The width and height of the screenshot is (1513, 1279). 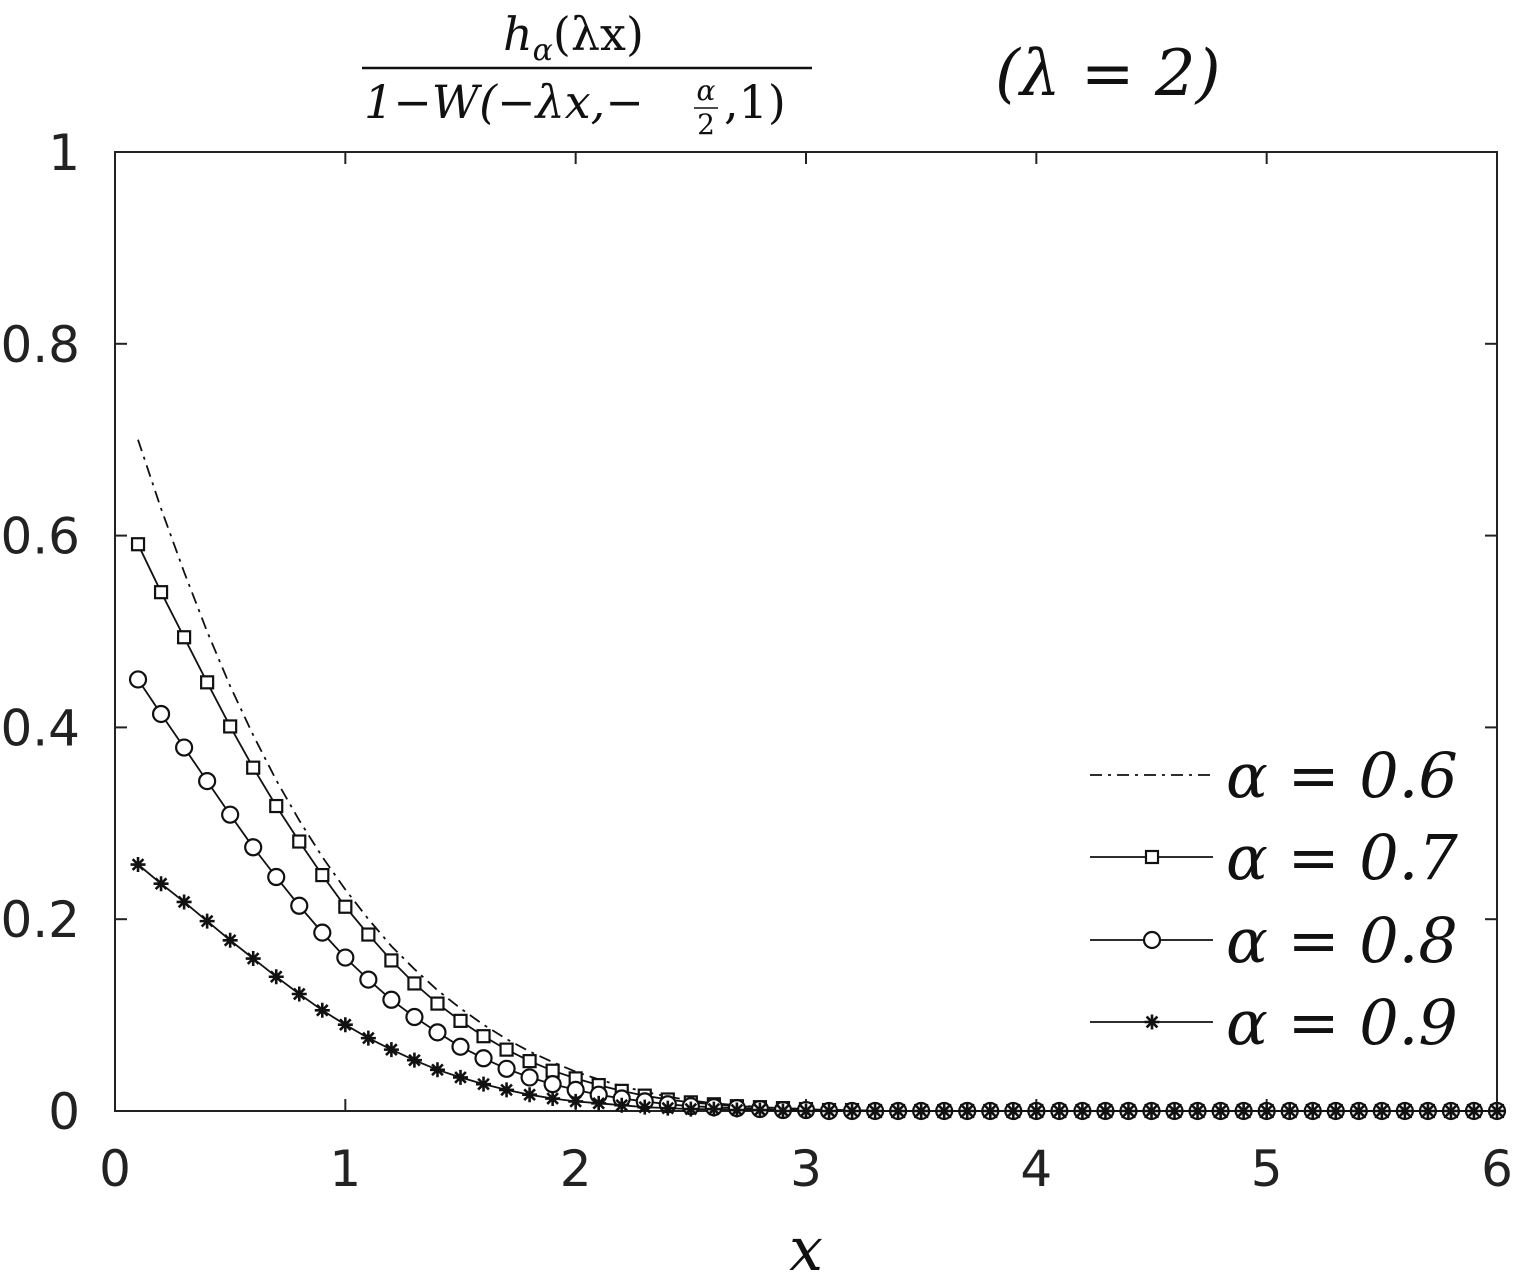 What do you see at coordinates (806, 1169) in the screenshot?
I see `x-tick-label: 3` at bounding box center [806, 1169].